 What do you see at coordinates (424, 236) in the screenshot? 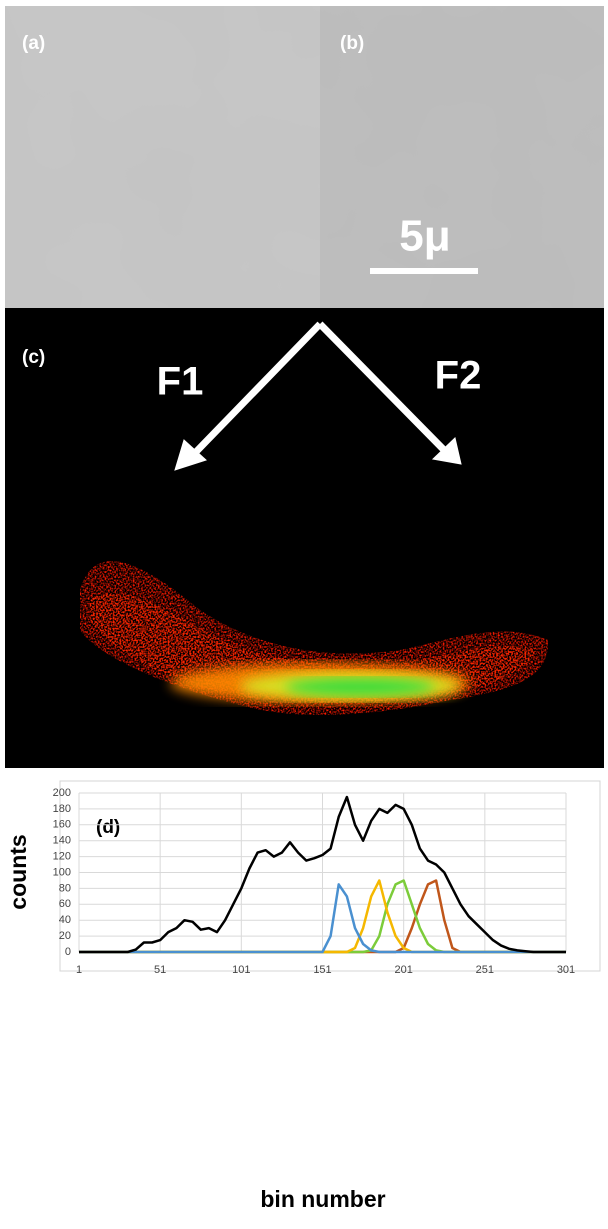
I see `scale-bar-label: 5μ` at bounding box center [424, 236].